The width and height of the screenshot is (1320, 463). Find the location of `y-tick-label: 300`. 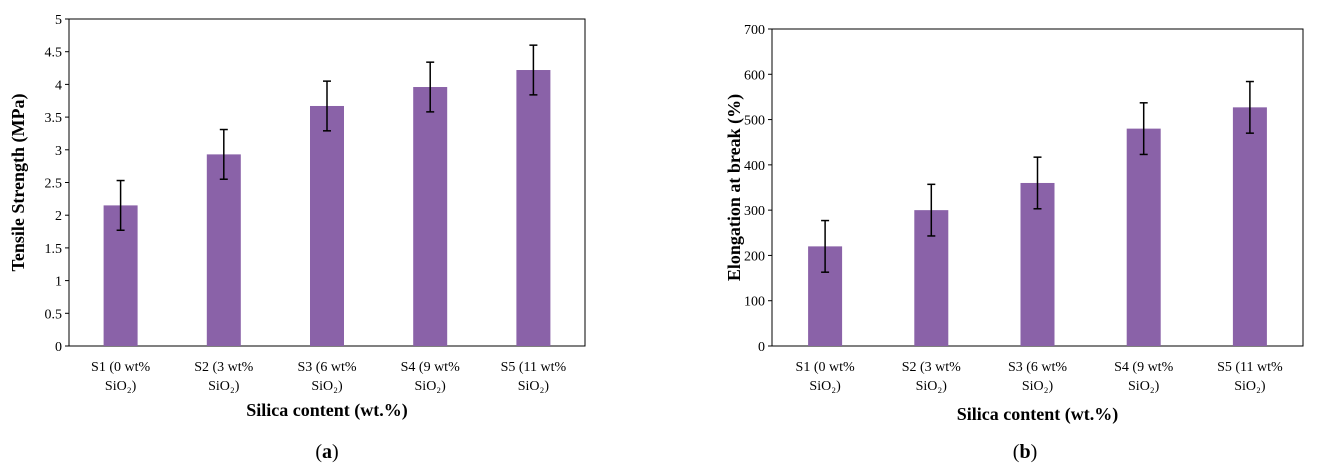

y-tick-label: 300 is located at coordinates (754, 211).